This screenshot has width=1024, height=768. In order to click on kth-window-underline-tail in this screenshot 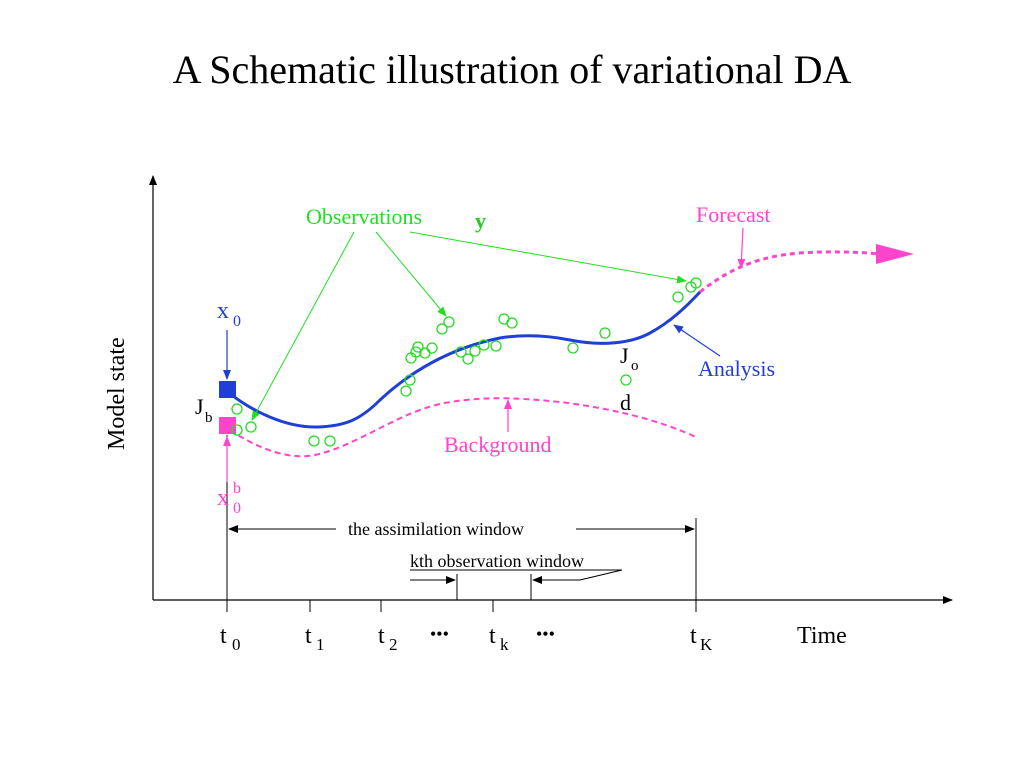, I will do `click(601, 575)`.